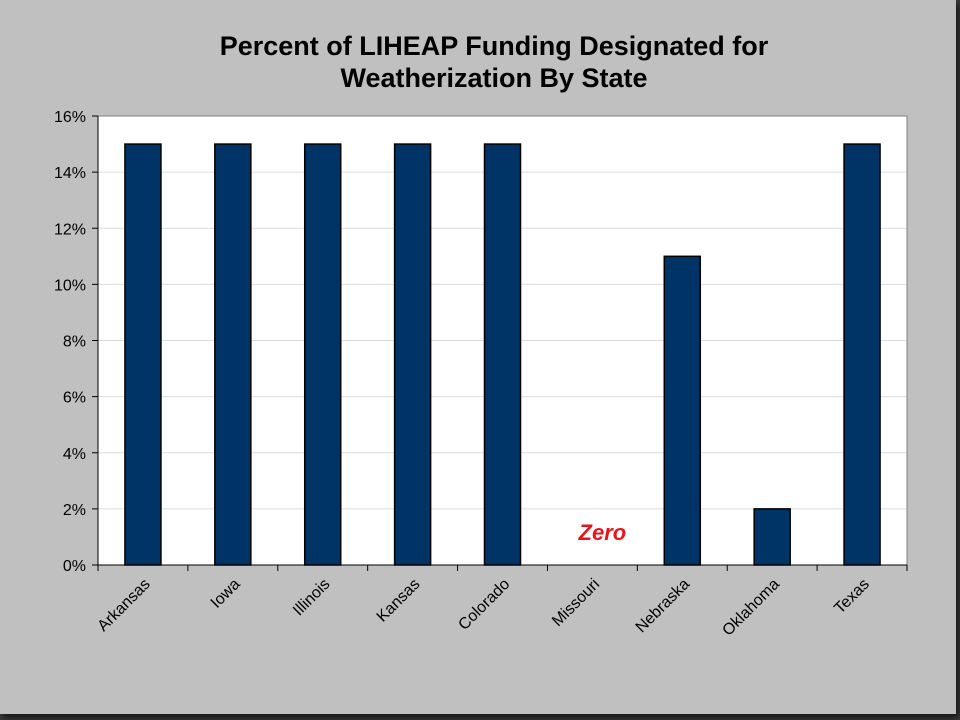  I want to click on chart-title-line-1: Percent of LIHEAP Funding Designated for, so click(494, 46).